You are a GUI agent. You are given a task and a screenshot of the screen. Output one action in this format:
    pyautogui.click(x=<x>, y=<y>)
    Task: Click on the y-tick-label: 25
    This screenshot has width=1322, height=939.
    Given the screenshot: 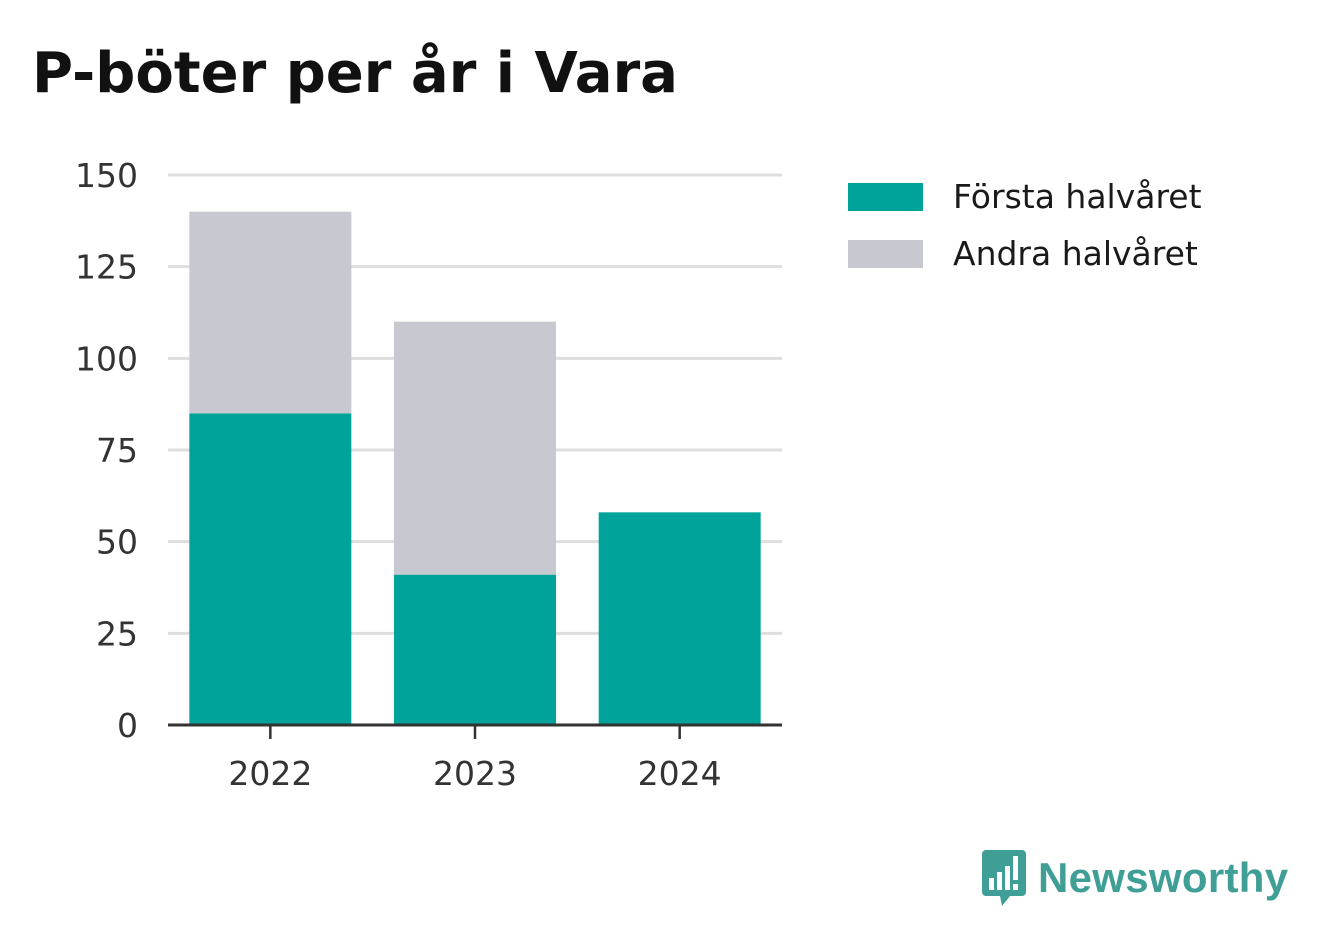 What is the action you would take?
    pyautogui.click(x=117, y=633)
    